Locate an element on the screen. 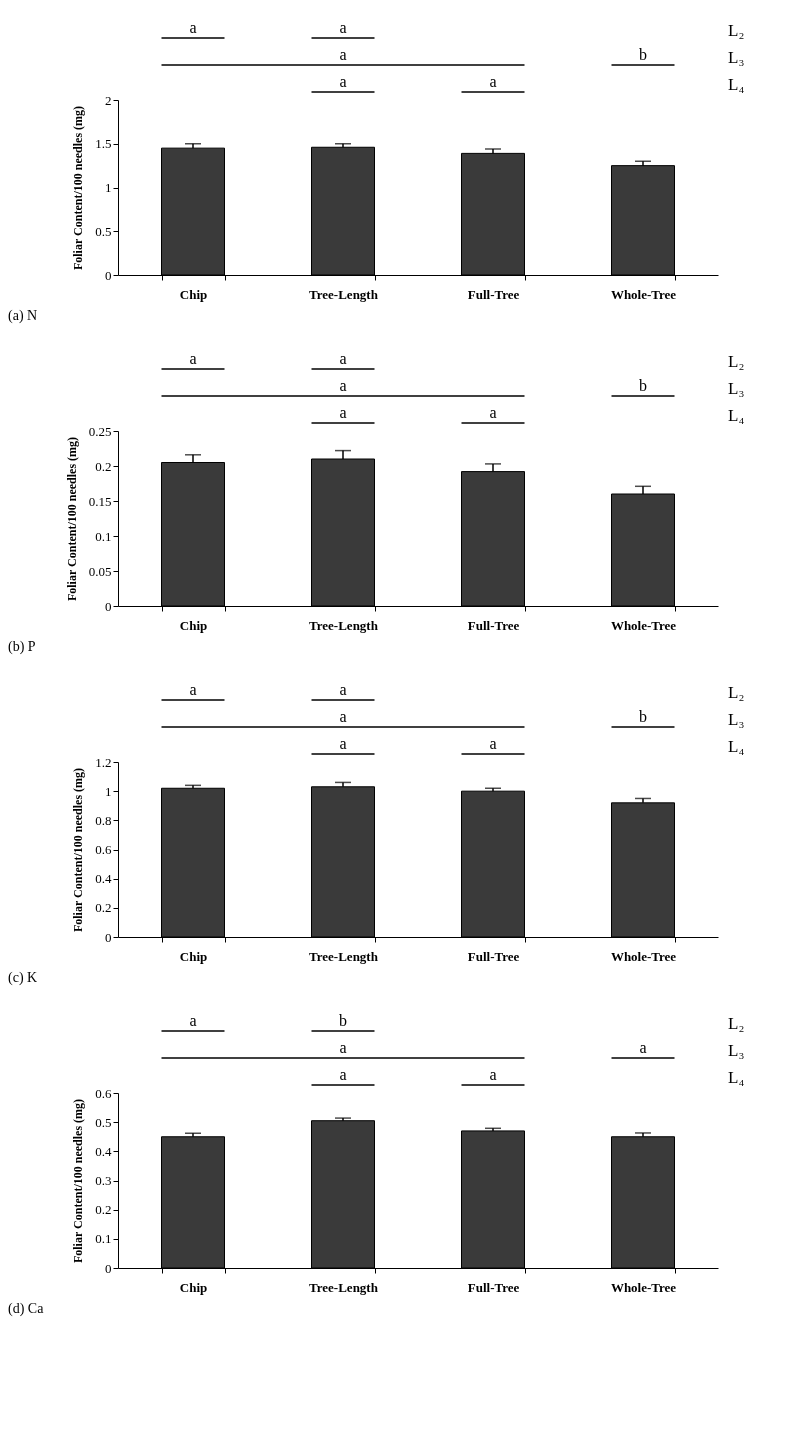 This screenshot has width=807, height=1450. text: (c) K is located at coordinates (23, 978).